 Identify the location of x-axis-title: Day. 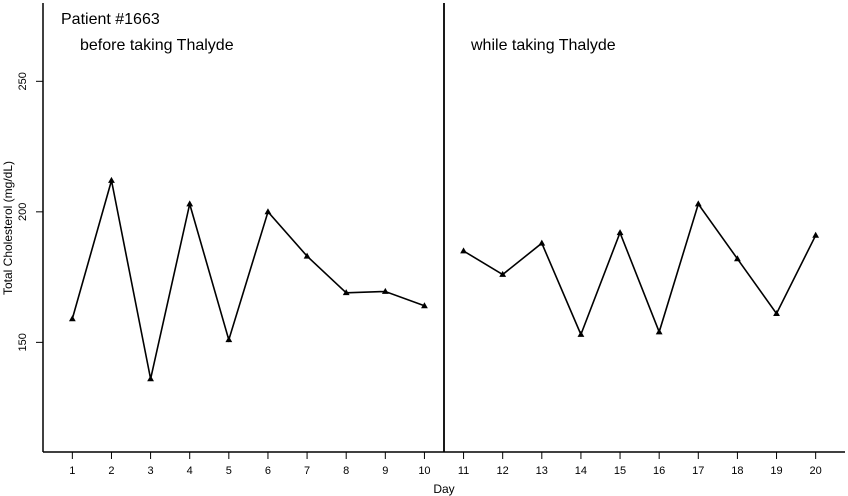
(443, 489).